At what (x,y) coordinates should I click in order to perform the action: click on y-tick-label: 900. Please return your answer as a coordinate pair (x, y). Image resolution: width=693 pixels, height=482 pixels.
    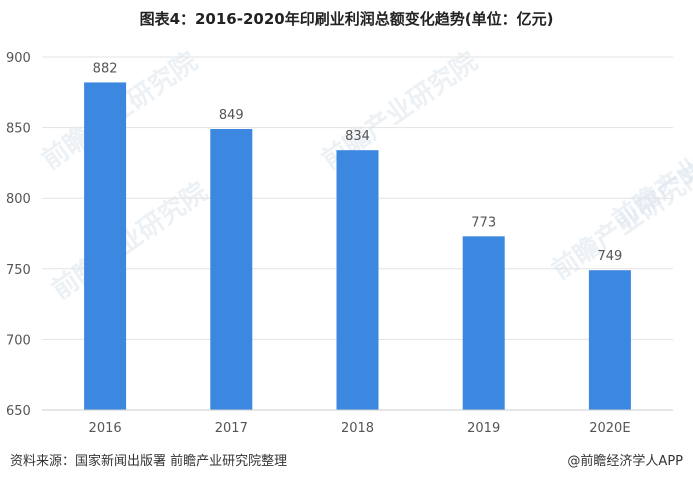
    Looking at the image, I should click on (18, 58).